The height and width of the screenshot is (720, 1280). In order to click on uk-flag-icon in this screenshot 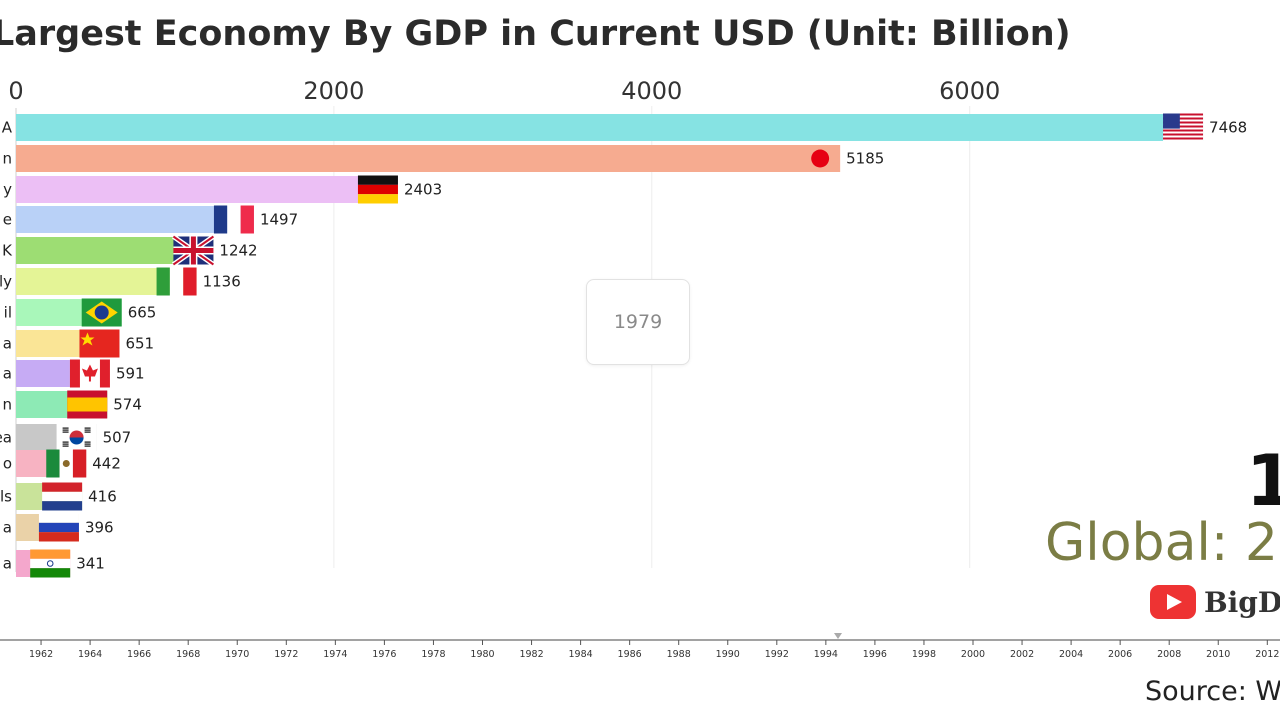, I will do `click(193, 250)`.